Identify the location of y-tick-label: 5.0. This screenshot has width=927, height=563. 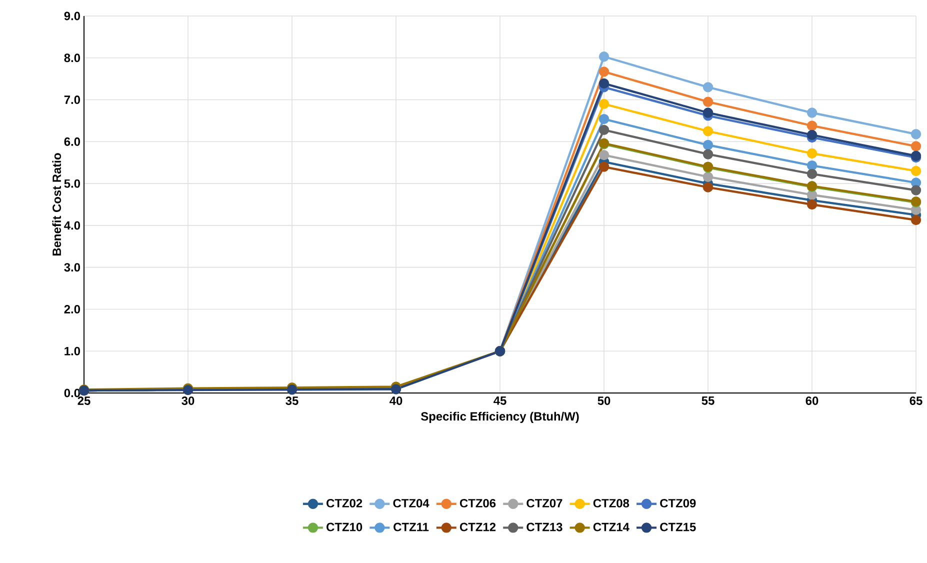
(72, 183).